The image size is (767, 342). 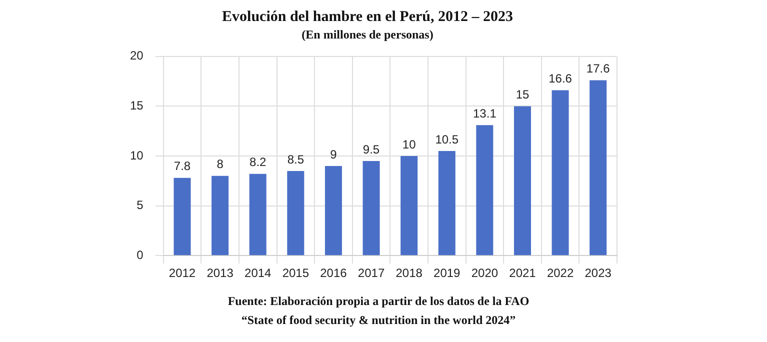 I want to click on source-note: Fuente: Elaboración propia a partir de los datos de la FAO, so click(x=379, y=301).